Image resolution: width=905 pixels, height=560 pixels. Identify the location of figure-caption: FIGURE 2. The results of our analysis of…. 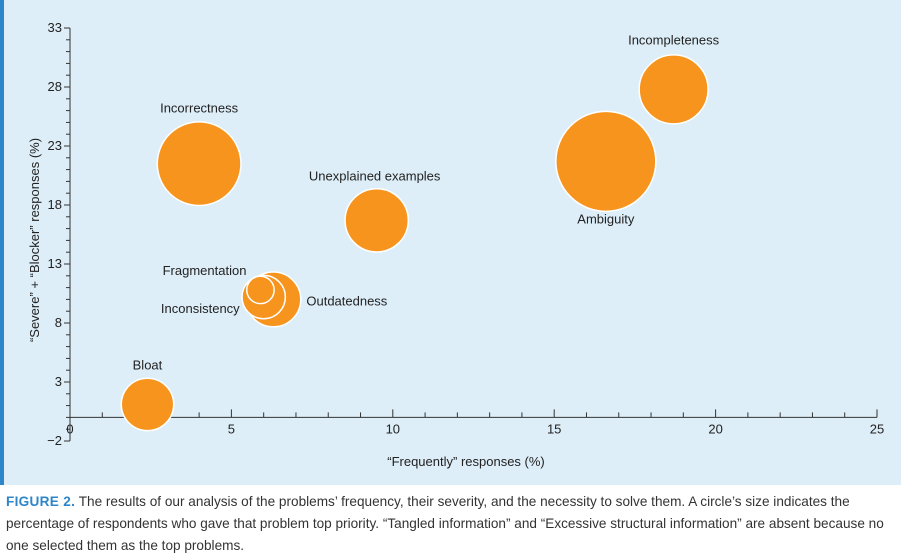
(451, 524).